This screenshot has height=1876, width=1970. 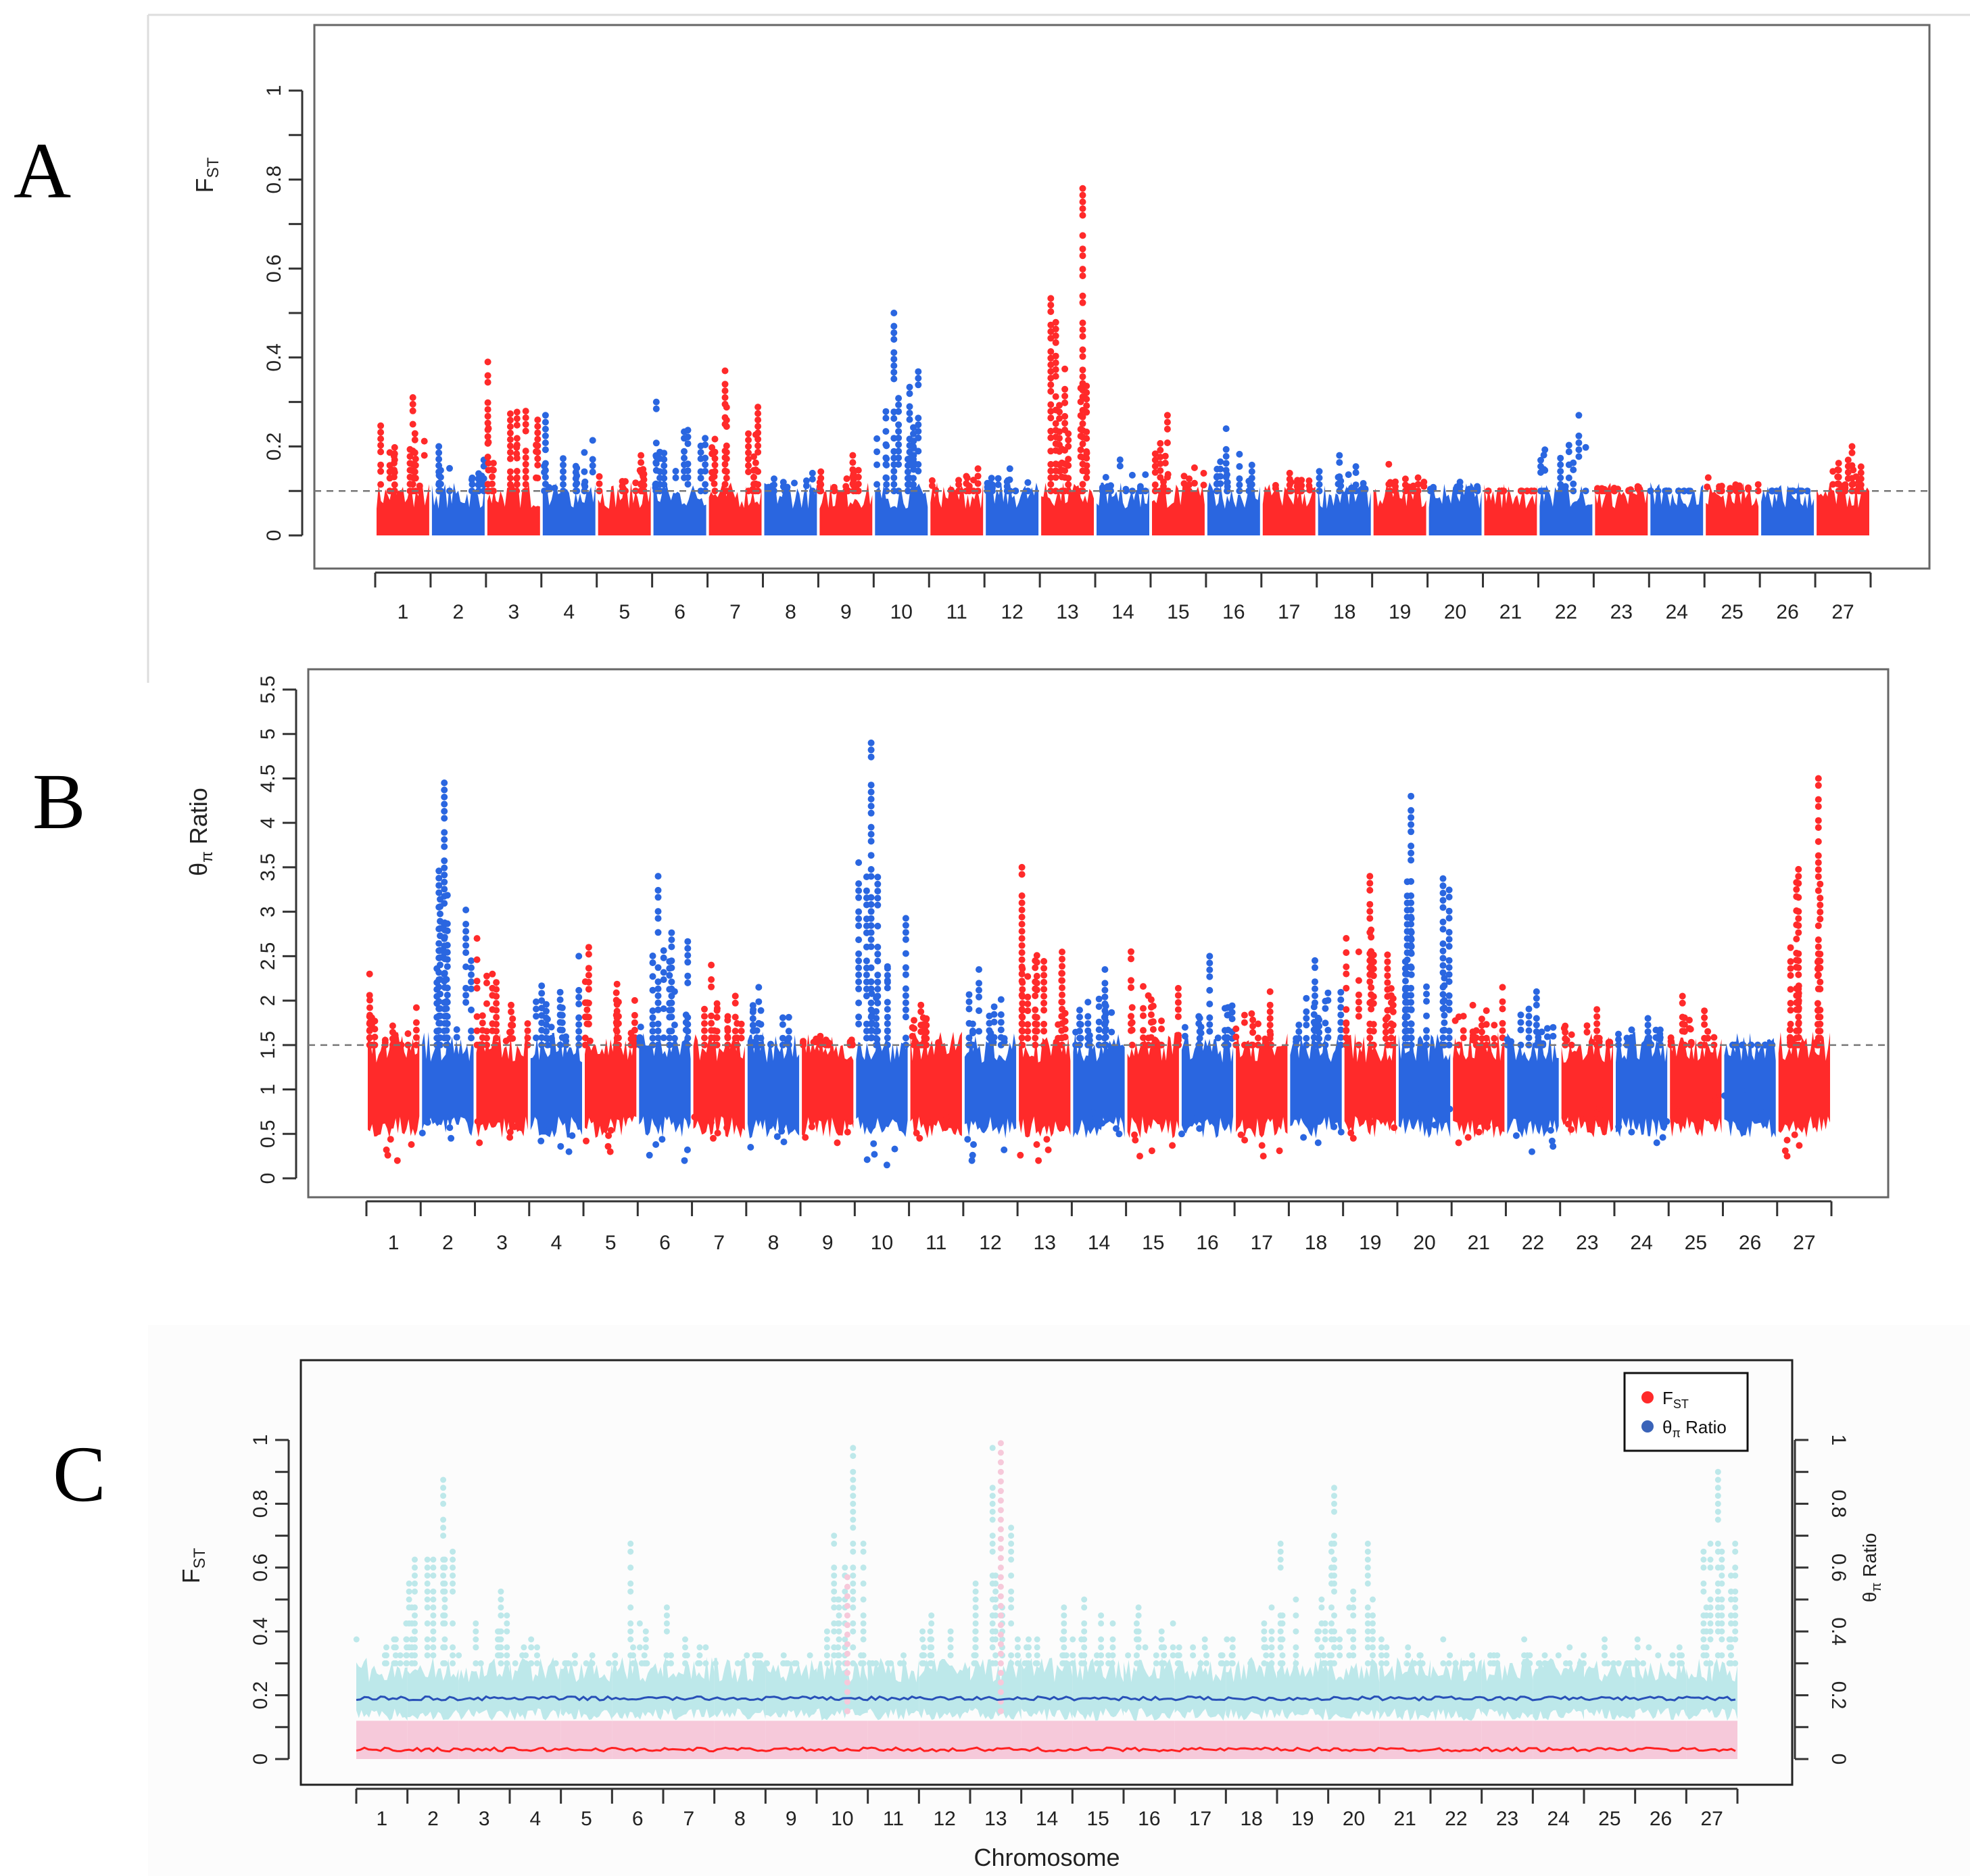 What do you see at coordinates (1302, 1819) in the screenshot?
I see `x-tick-label: 19` at bounding box center [1302, 1819].